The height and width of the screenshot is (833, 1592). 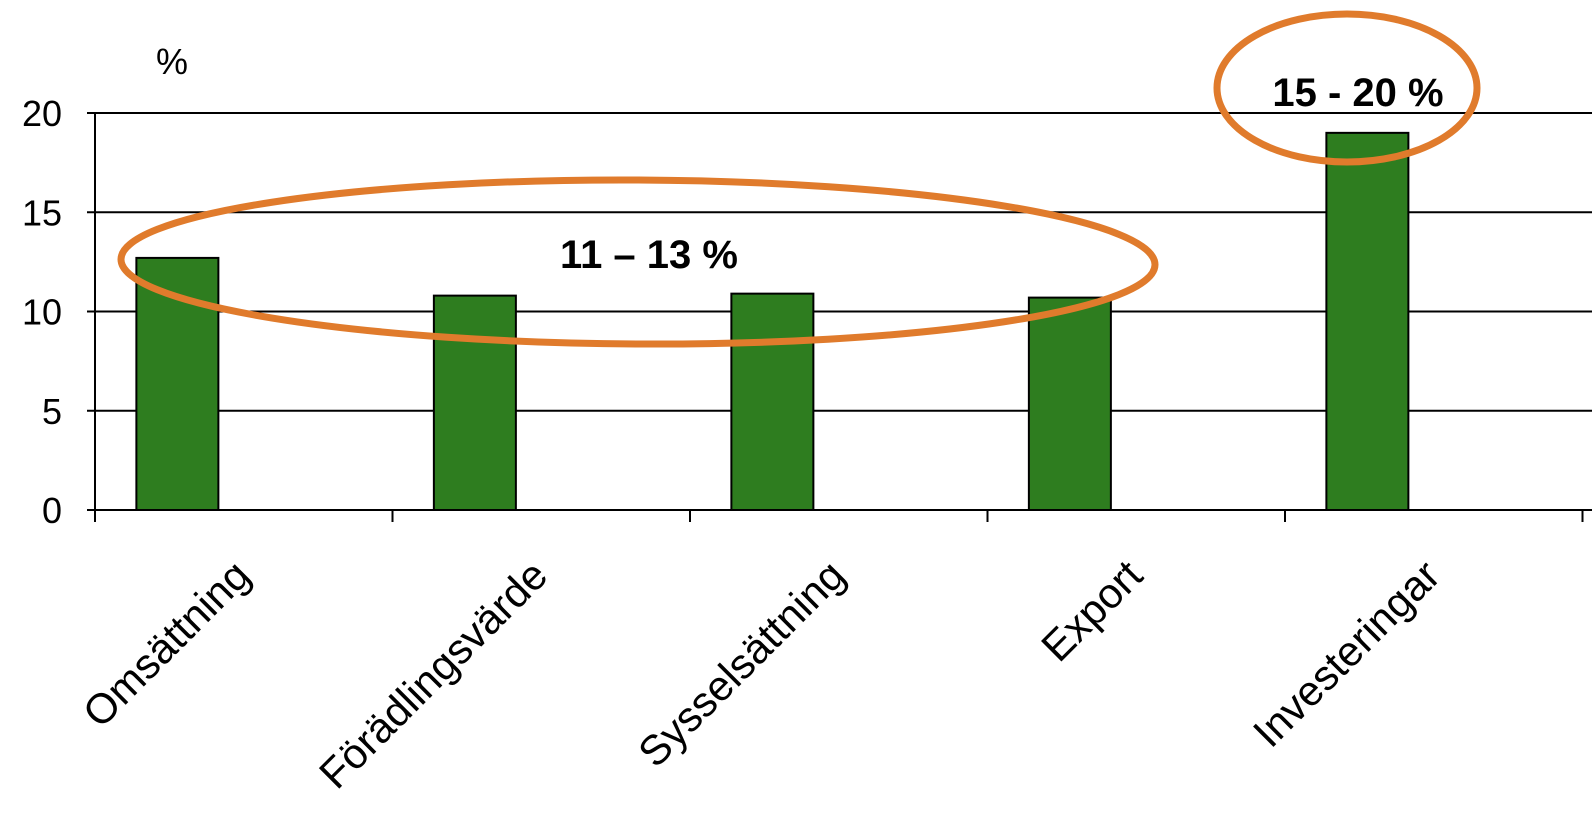 I want to click on y-axis-unit-label: %, so click(x=172, y=61).